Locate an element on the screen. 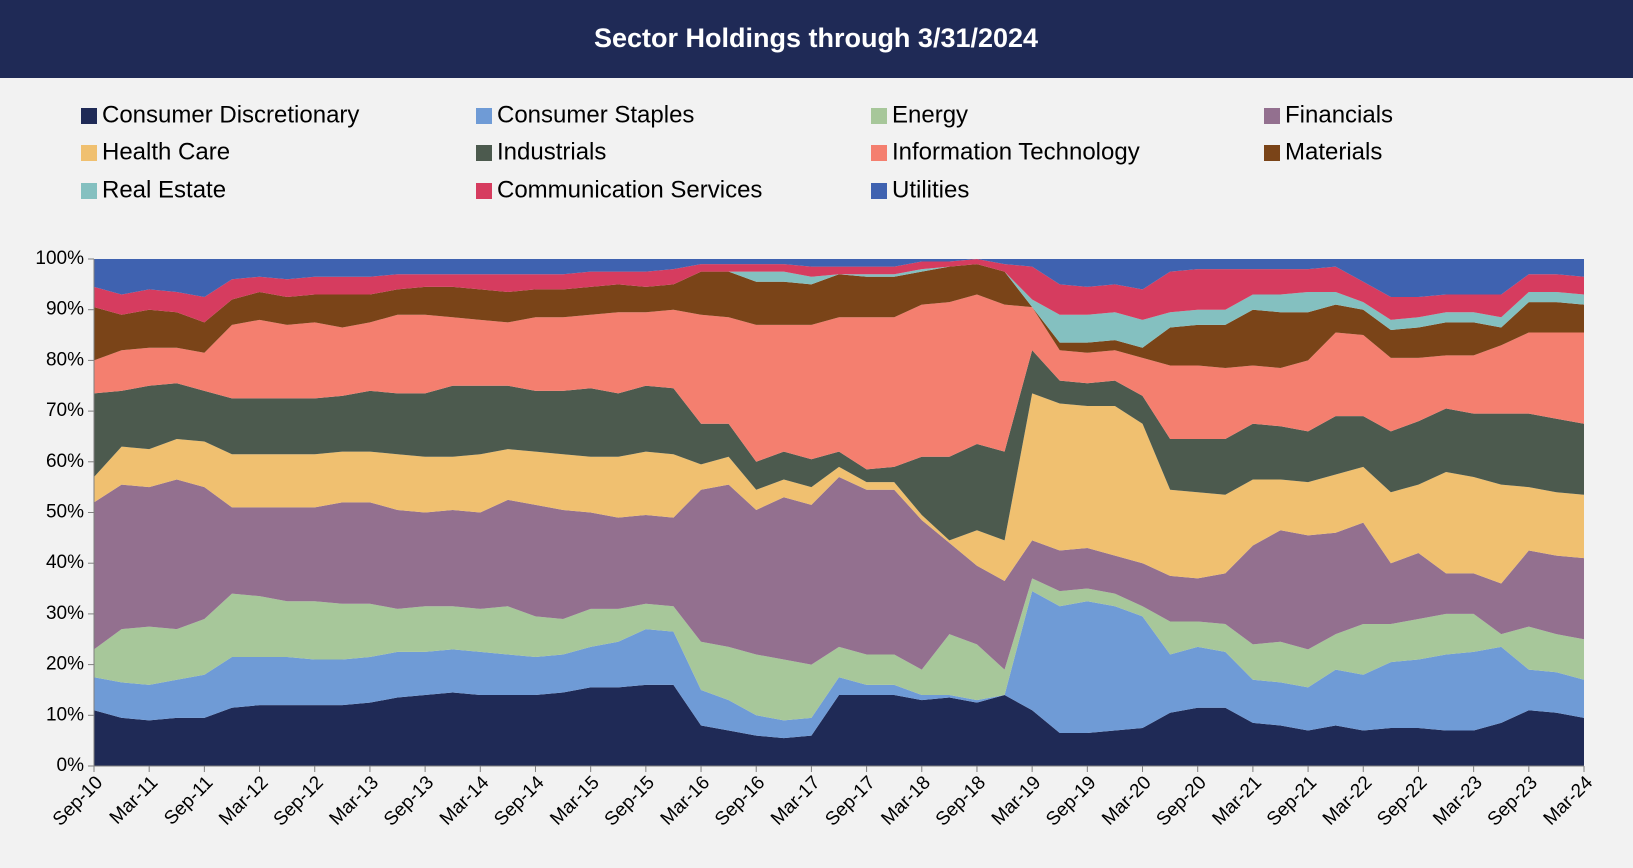 This screenshot has width=1633, height=868. legend-label: Health Care is located at coordinates (166, 151).